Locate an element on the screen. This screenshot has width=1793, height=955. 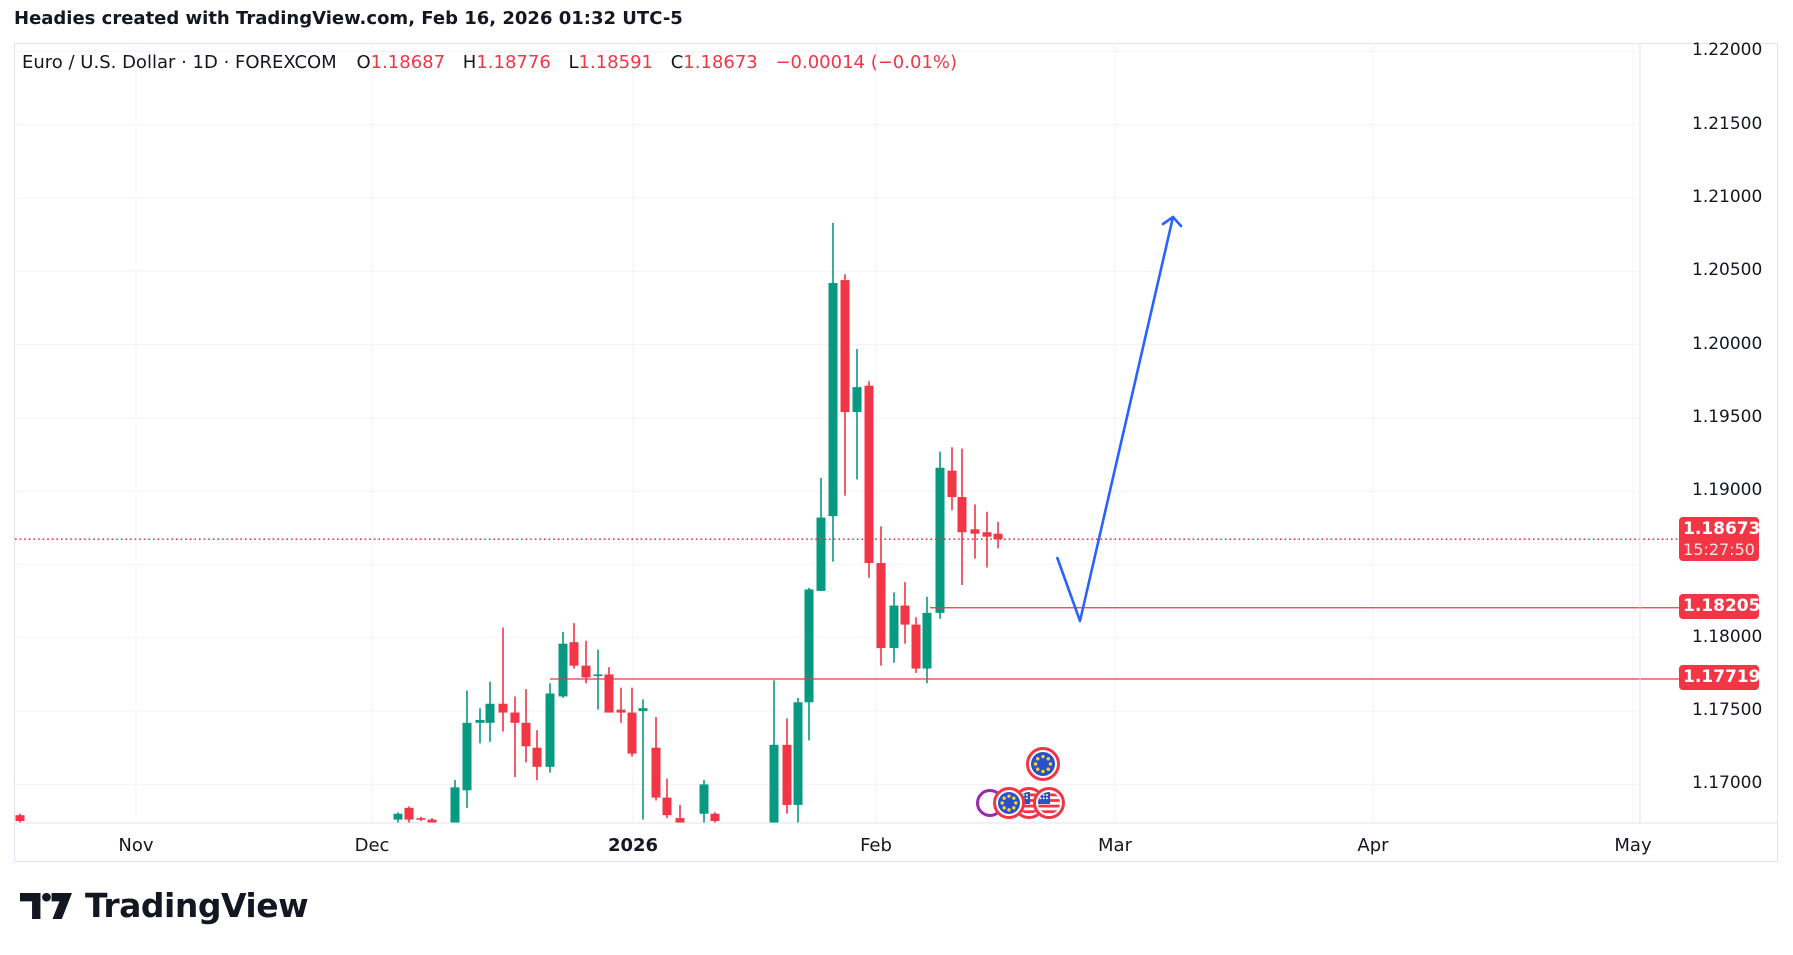
time-tick-label: 2026 is located at coordinates (633, 845).